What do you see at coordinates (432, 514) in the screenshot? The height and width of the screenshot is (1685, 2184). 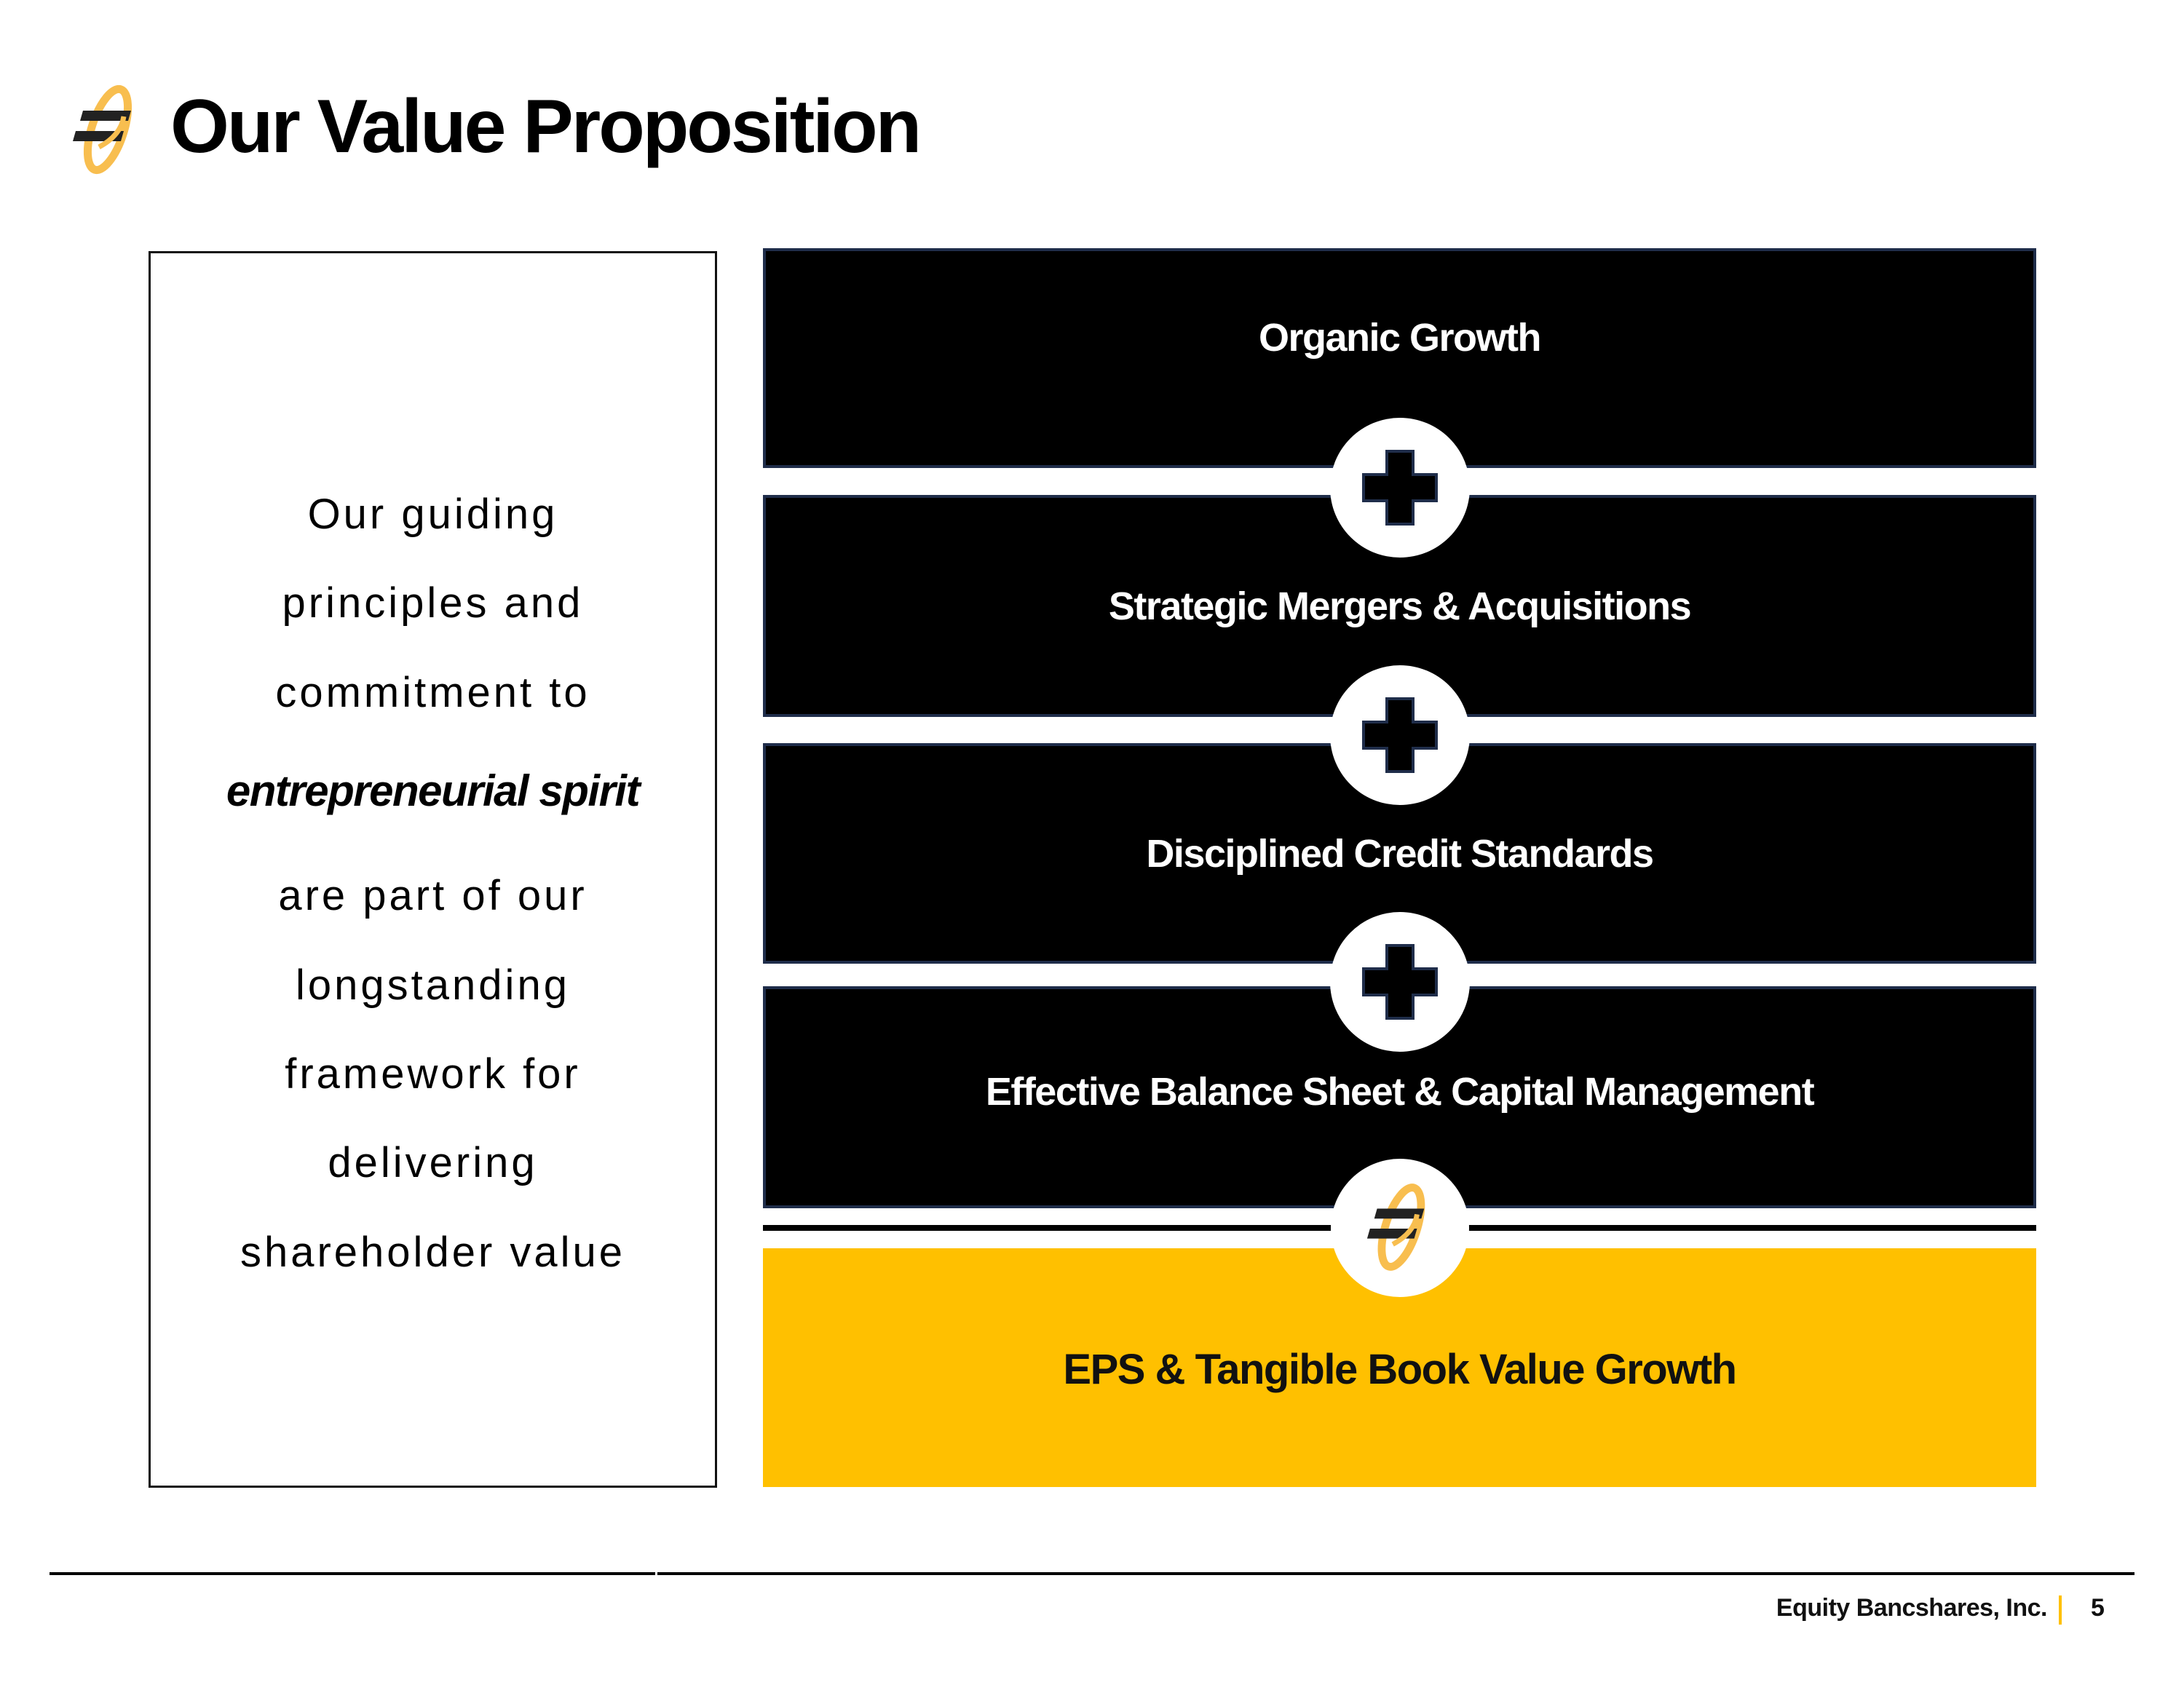 I see `statement-line: Our guiding` at bounding box center [432, 514].